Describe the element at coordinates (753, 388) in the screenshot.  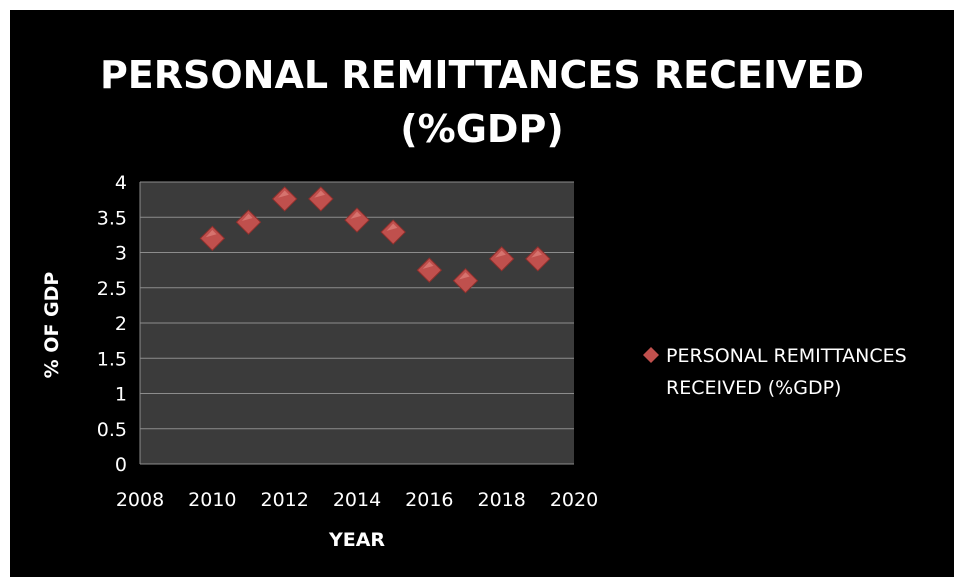
I see `legend-label-line-2: RECEIVED (%GDP)` at that location.